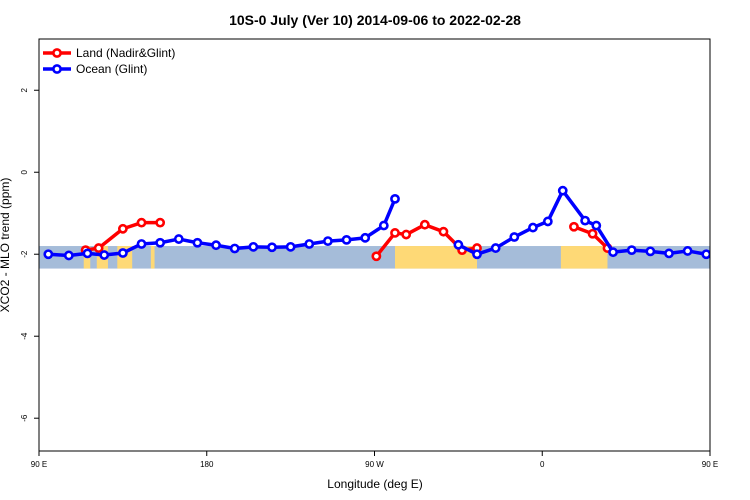 The width and height of the screenshot is (750, 500). Describe the element at coordinates (24, 418) in the screenshot. I see `y-tick-label: -6` at that location.